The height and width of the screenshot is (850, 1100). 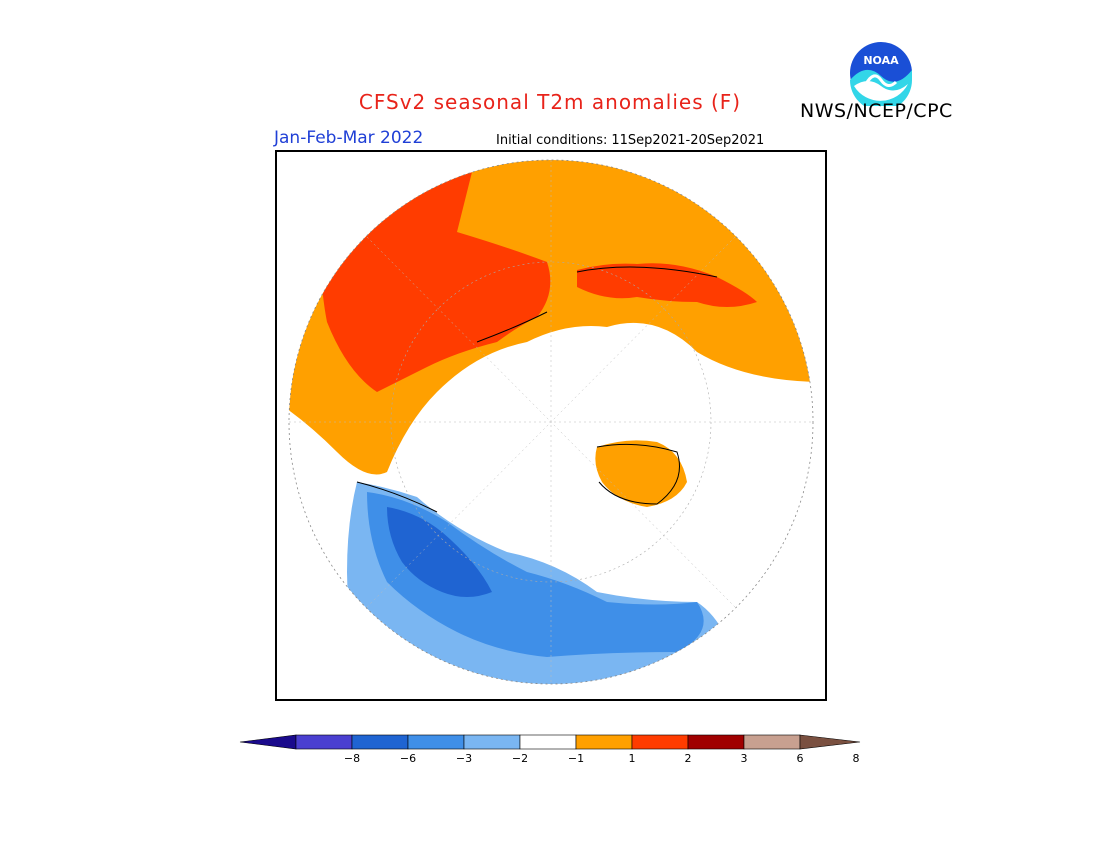 What do you see at coordinates (352, 758) in the screenshot?
I see `colorbar-tick-label: −8` at bounding box center [352, 758].